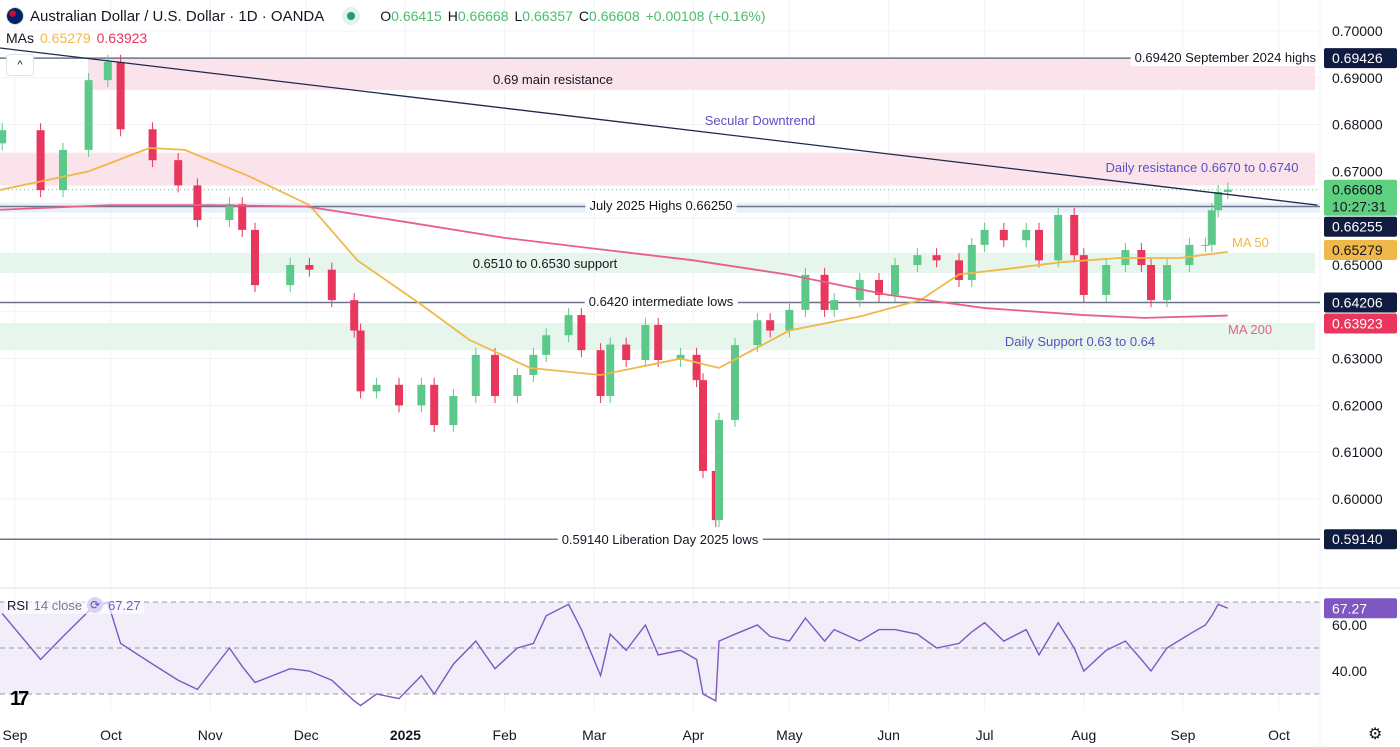 The width and height of the screenshot is (1400, 747). What do you see at coordinates (1080, 341) in the screenshot?
I see `daily-support-label: Daily Support 0.63 to 0.64` at bounding box center [1080, 341].